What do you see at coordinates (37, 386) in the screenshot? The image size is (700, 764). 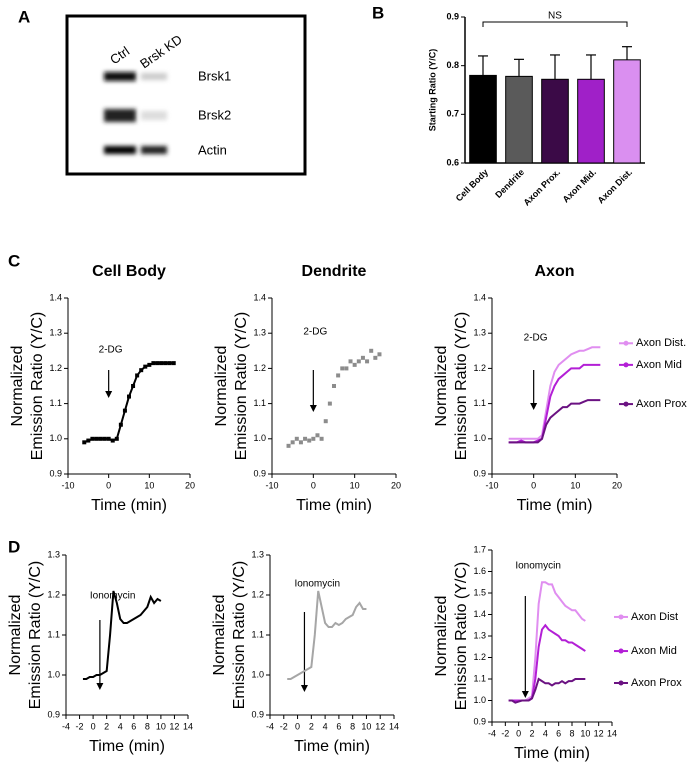 I see `y-axis-label: Emission Ratio (Y/C)` at bounding box center [37, 386].